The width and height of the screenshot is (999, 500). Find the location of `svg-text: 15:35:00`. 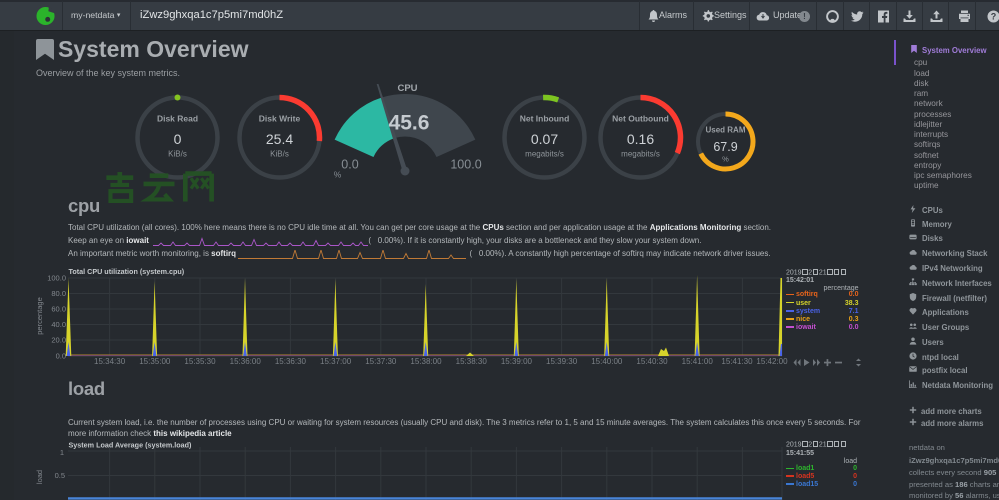

svg-text: 15:35:00 is located at coordinates (155, 361).